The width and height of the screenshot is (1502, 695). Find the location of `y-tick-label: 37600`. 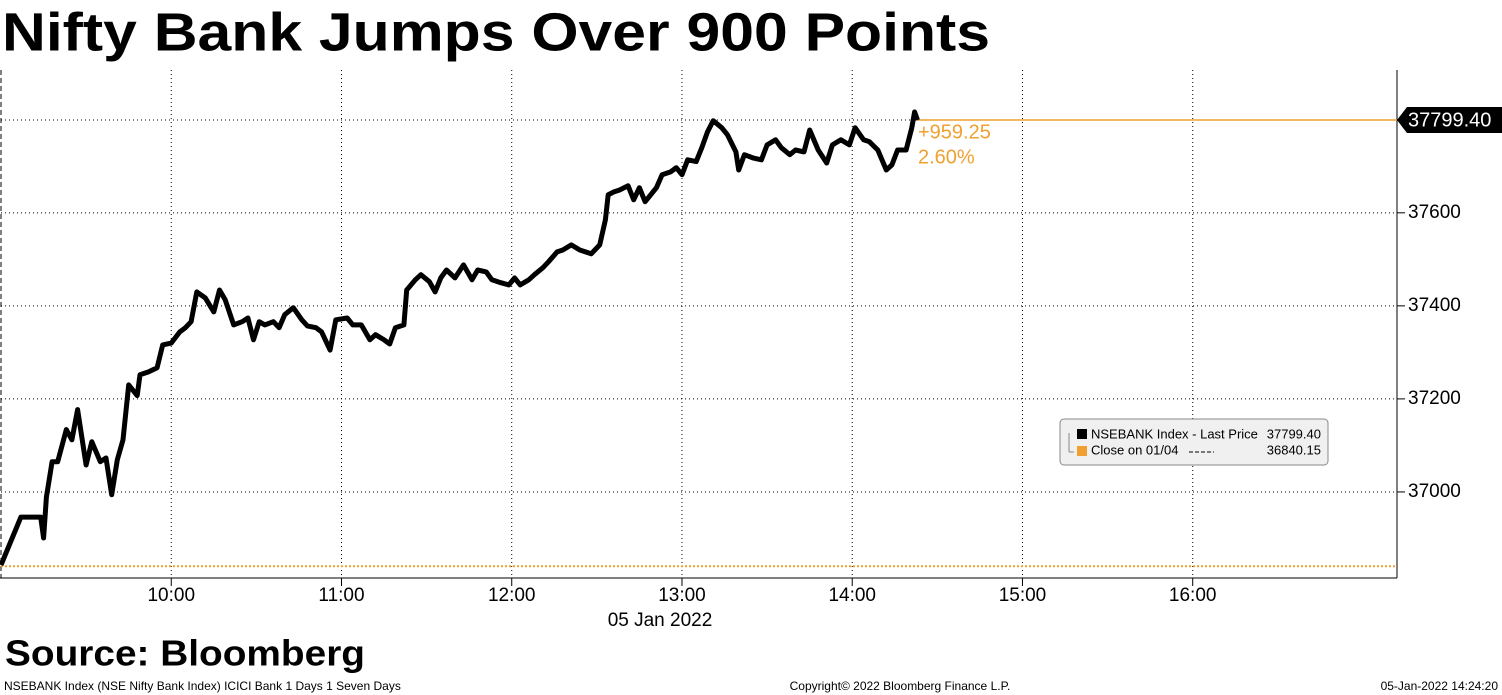

y-tick-label: 37600 is located at coordinates (1434, 212).